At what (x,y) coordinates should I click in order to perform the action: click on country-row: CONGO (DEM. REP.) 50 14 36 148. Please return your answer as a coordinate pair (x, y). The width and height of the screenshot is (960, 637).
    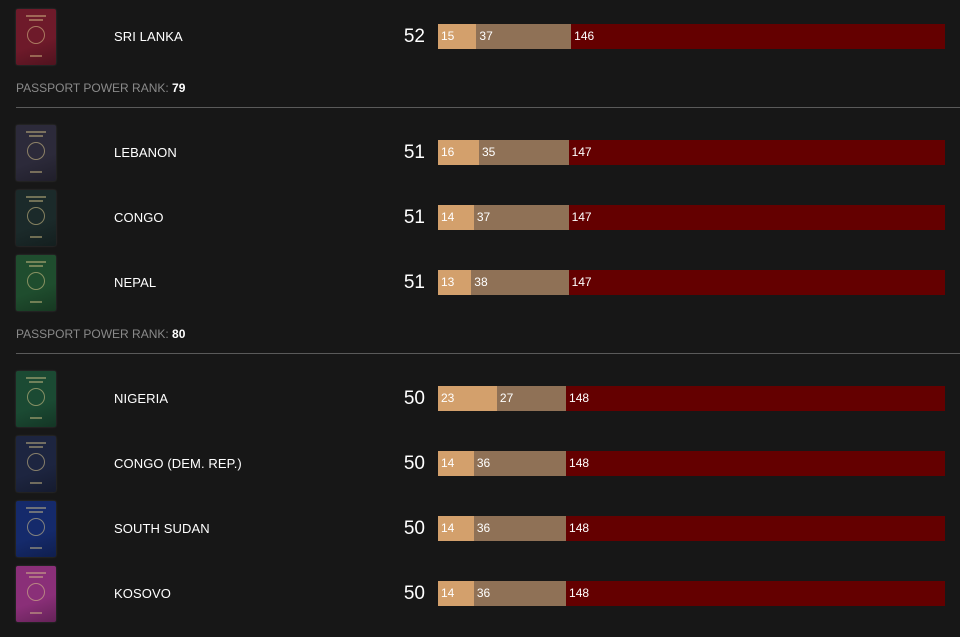
    Looking at the image, I should click on (480, 464).